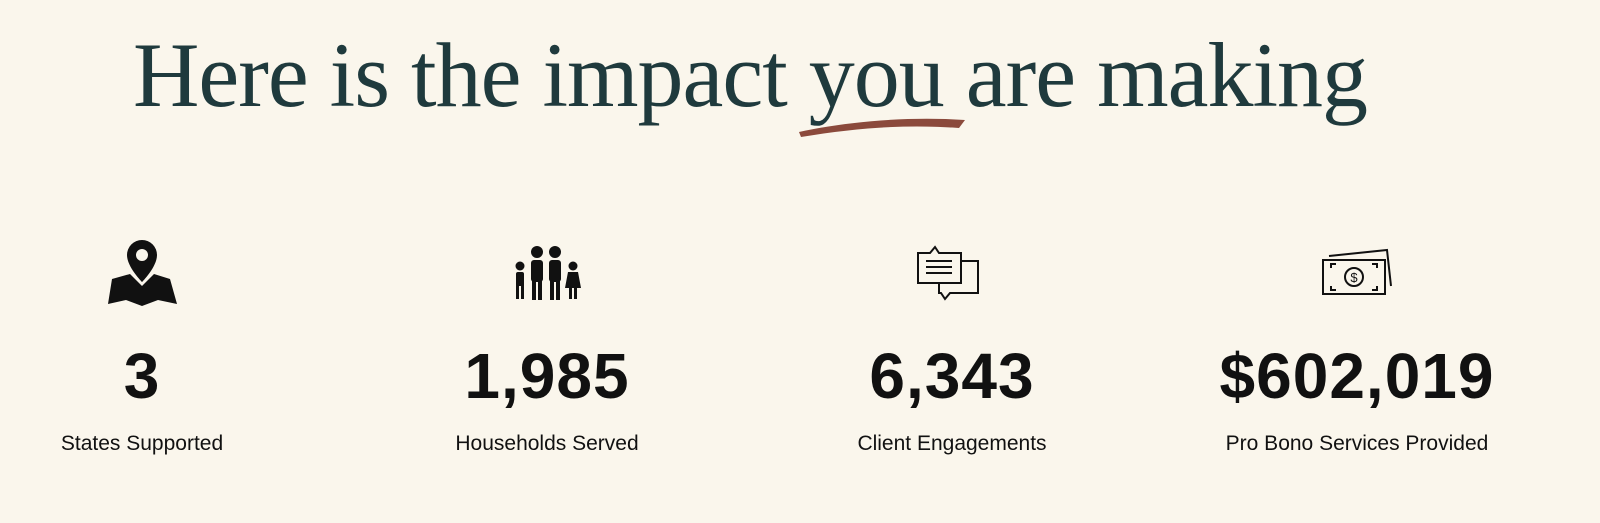 This screenshot has height=523, width=1600. I want to click on heading-text: are making, so click(1166, 75).